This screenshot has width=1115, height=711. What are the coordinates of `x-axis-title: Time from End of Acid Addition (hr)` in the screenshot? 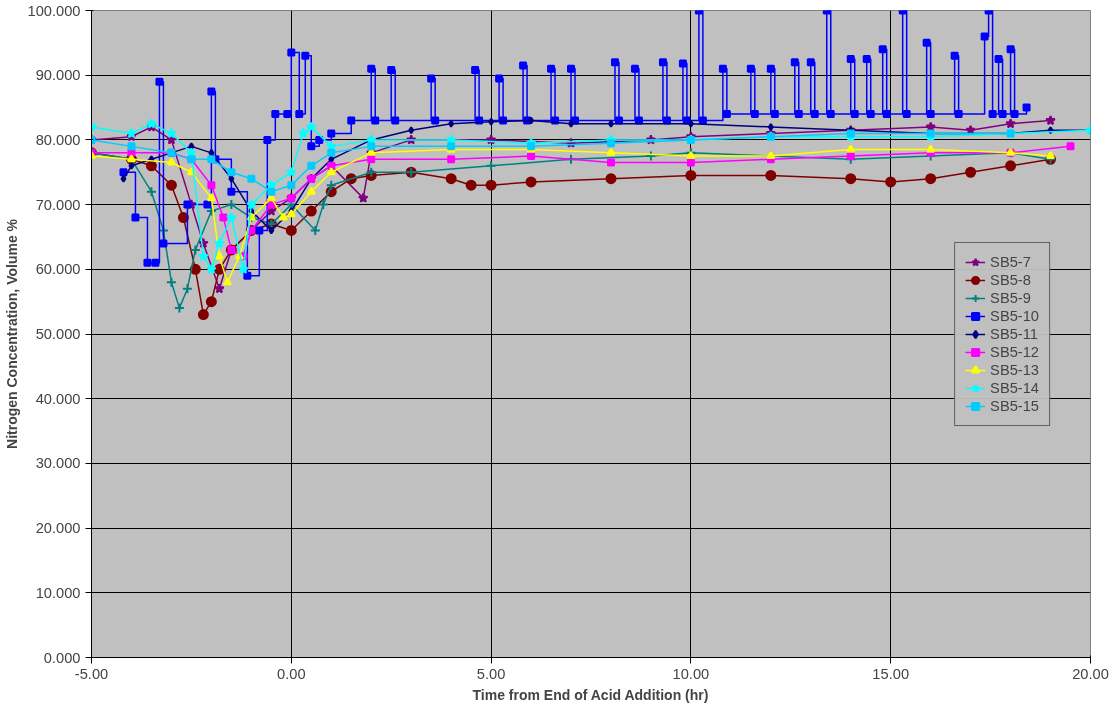 It's located at (590, 694).